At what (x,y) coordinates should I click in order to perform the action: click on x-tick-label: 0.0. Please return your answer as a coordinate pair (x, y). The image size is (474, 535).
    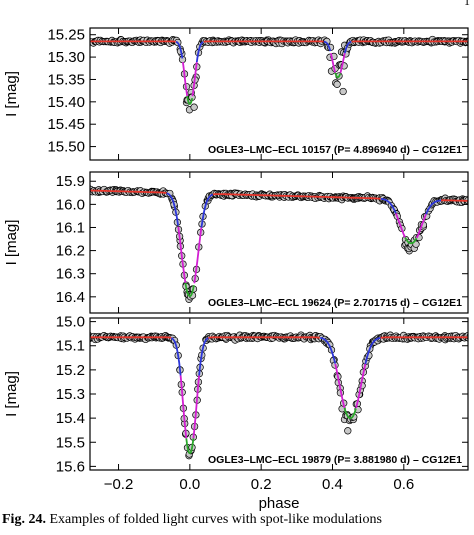
    Looking at the image, I should click on (189, 484).